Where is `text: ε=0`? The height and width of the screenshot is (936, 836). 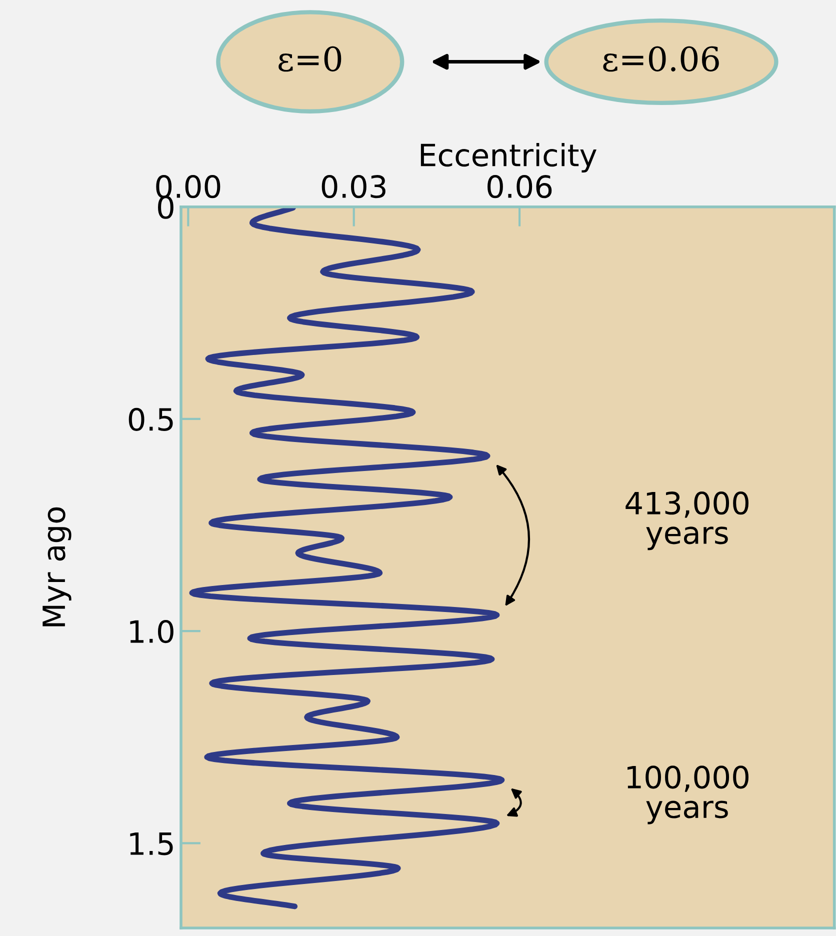 text: ε=0 is located at coordinates (310, 59).